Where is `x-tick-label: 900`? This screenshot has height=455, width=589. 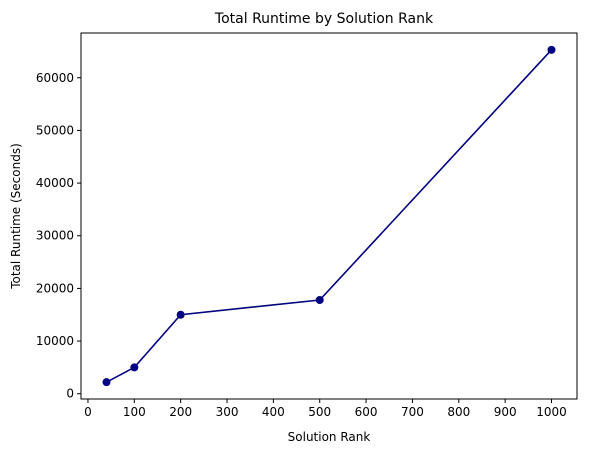
x-tick-label: 900 is located at coordinates (505, 412).